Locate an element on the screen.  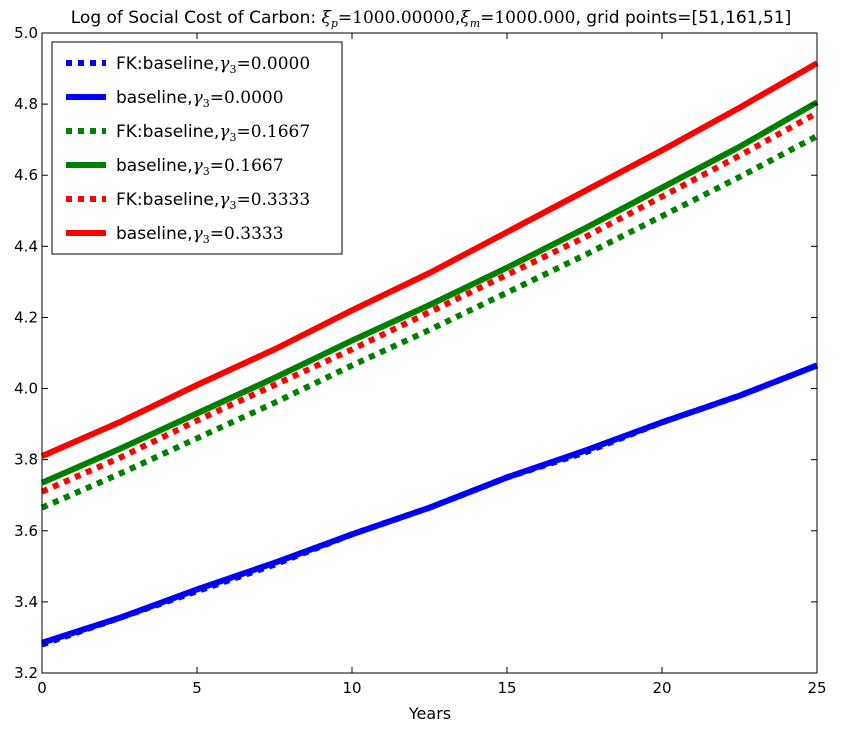
legend-entry: baseline,γ3=0.1667 is located at coordinates (175, 167).